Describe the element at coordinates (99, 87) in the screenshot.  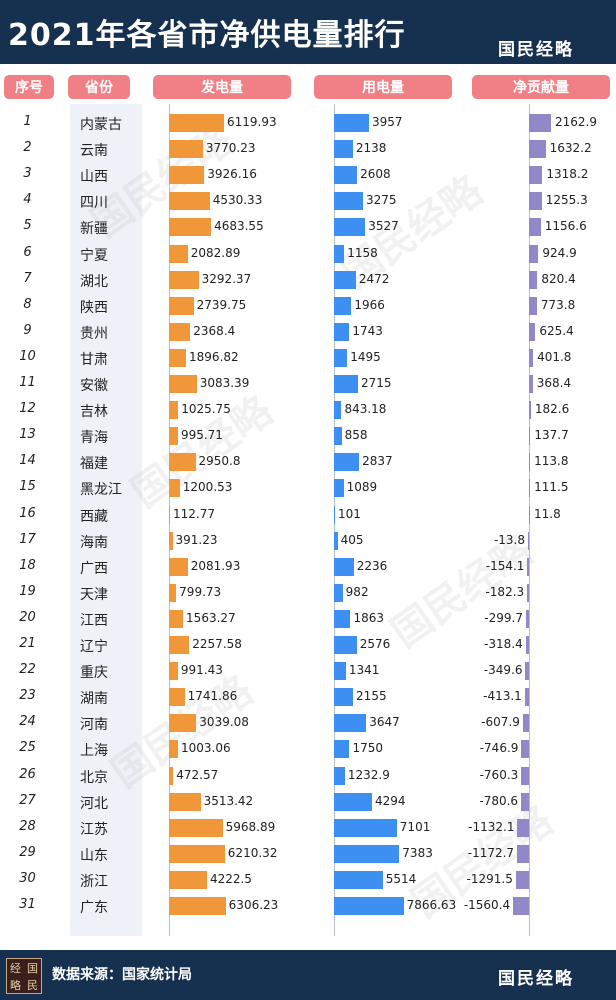
I see `column-header-province: 省份` at that location.